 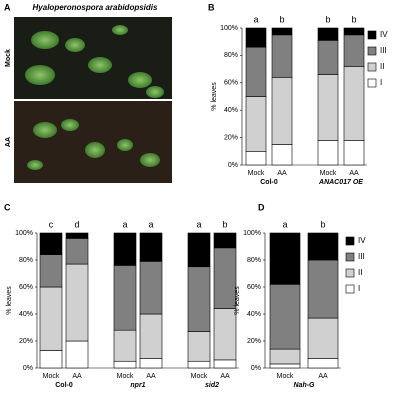 What do you see at coordinates (8, 58) in the screenshot?
I see `row-label: Mock` at bounding box center [8, 58].